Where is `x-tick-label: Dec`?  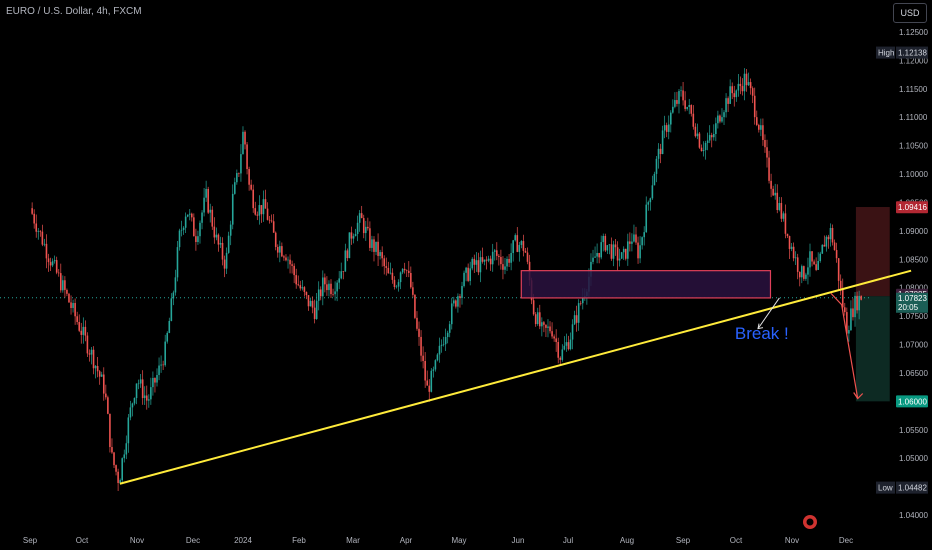
x-tick-label: Dec is located at coordinates (193, 540).